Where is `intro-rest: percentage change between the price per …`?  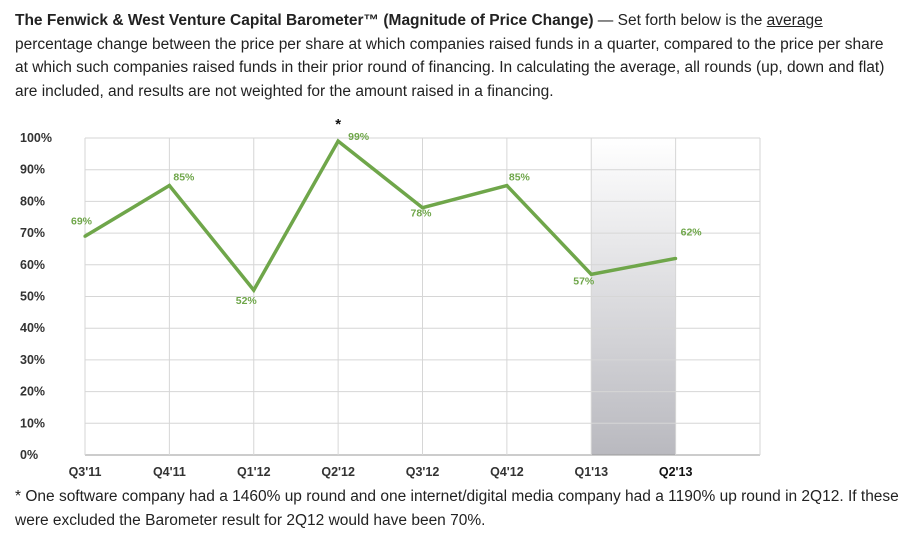
intro-rest: percentage change between the price per … is located at coordinates (450, 67).